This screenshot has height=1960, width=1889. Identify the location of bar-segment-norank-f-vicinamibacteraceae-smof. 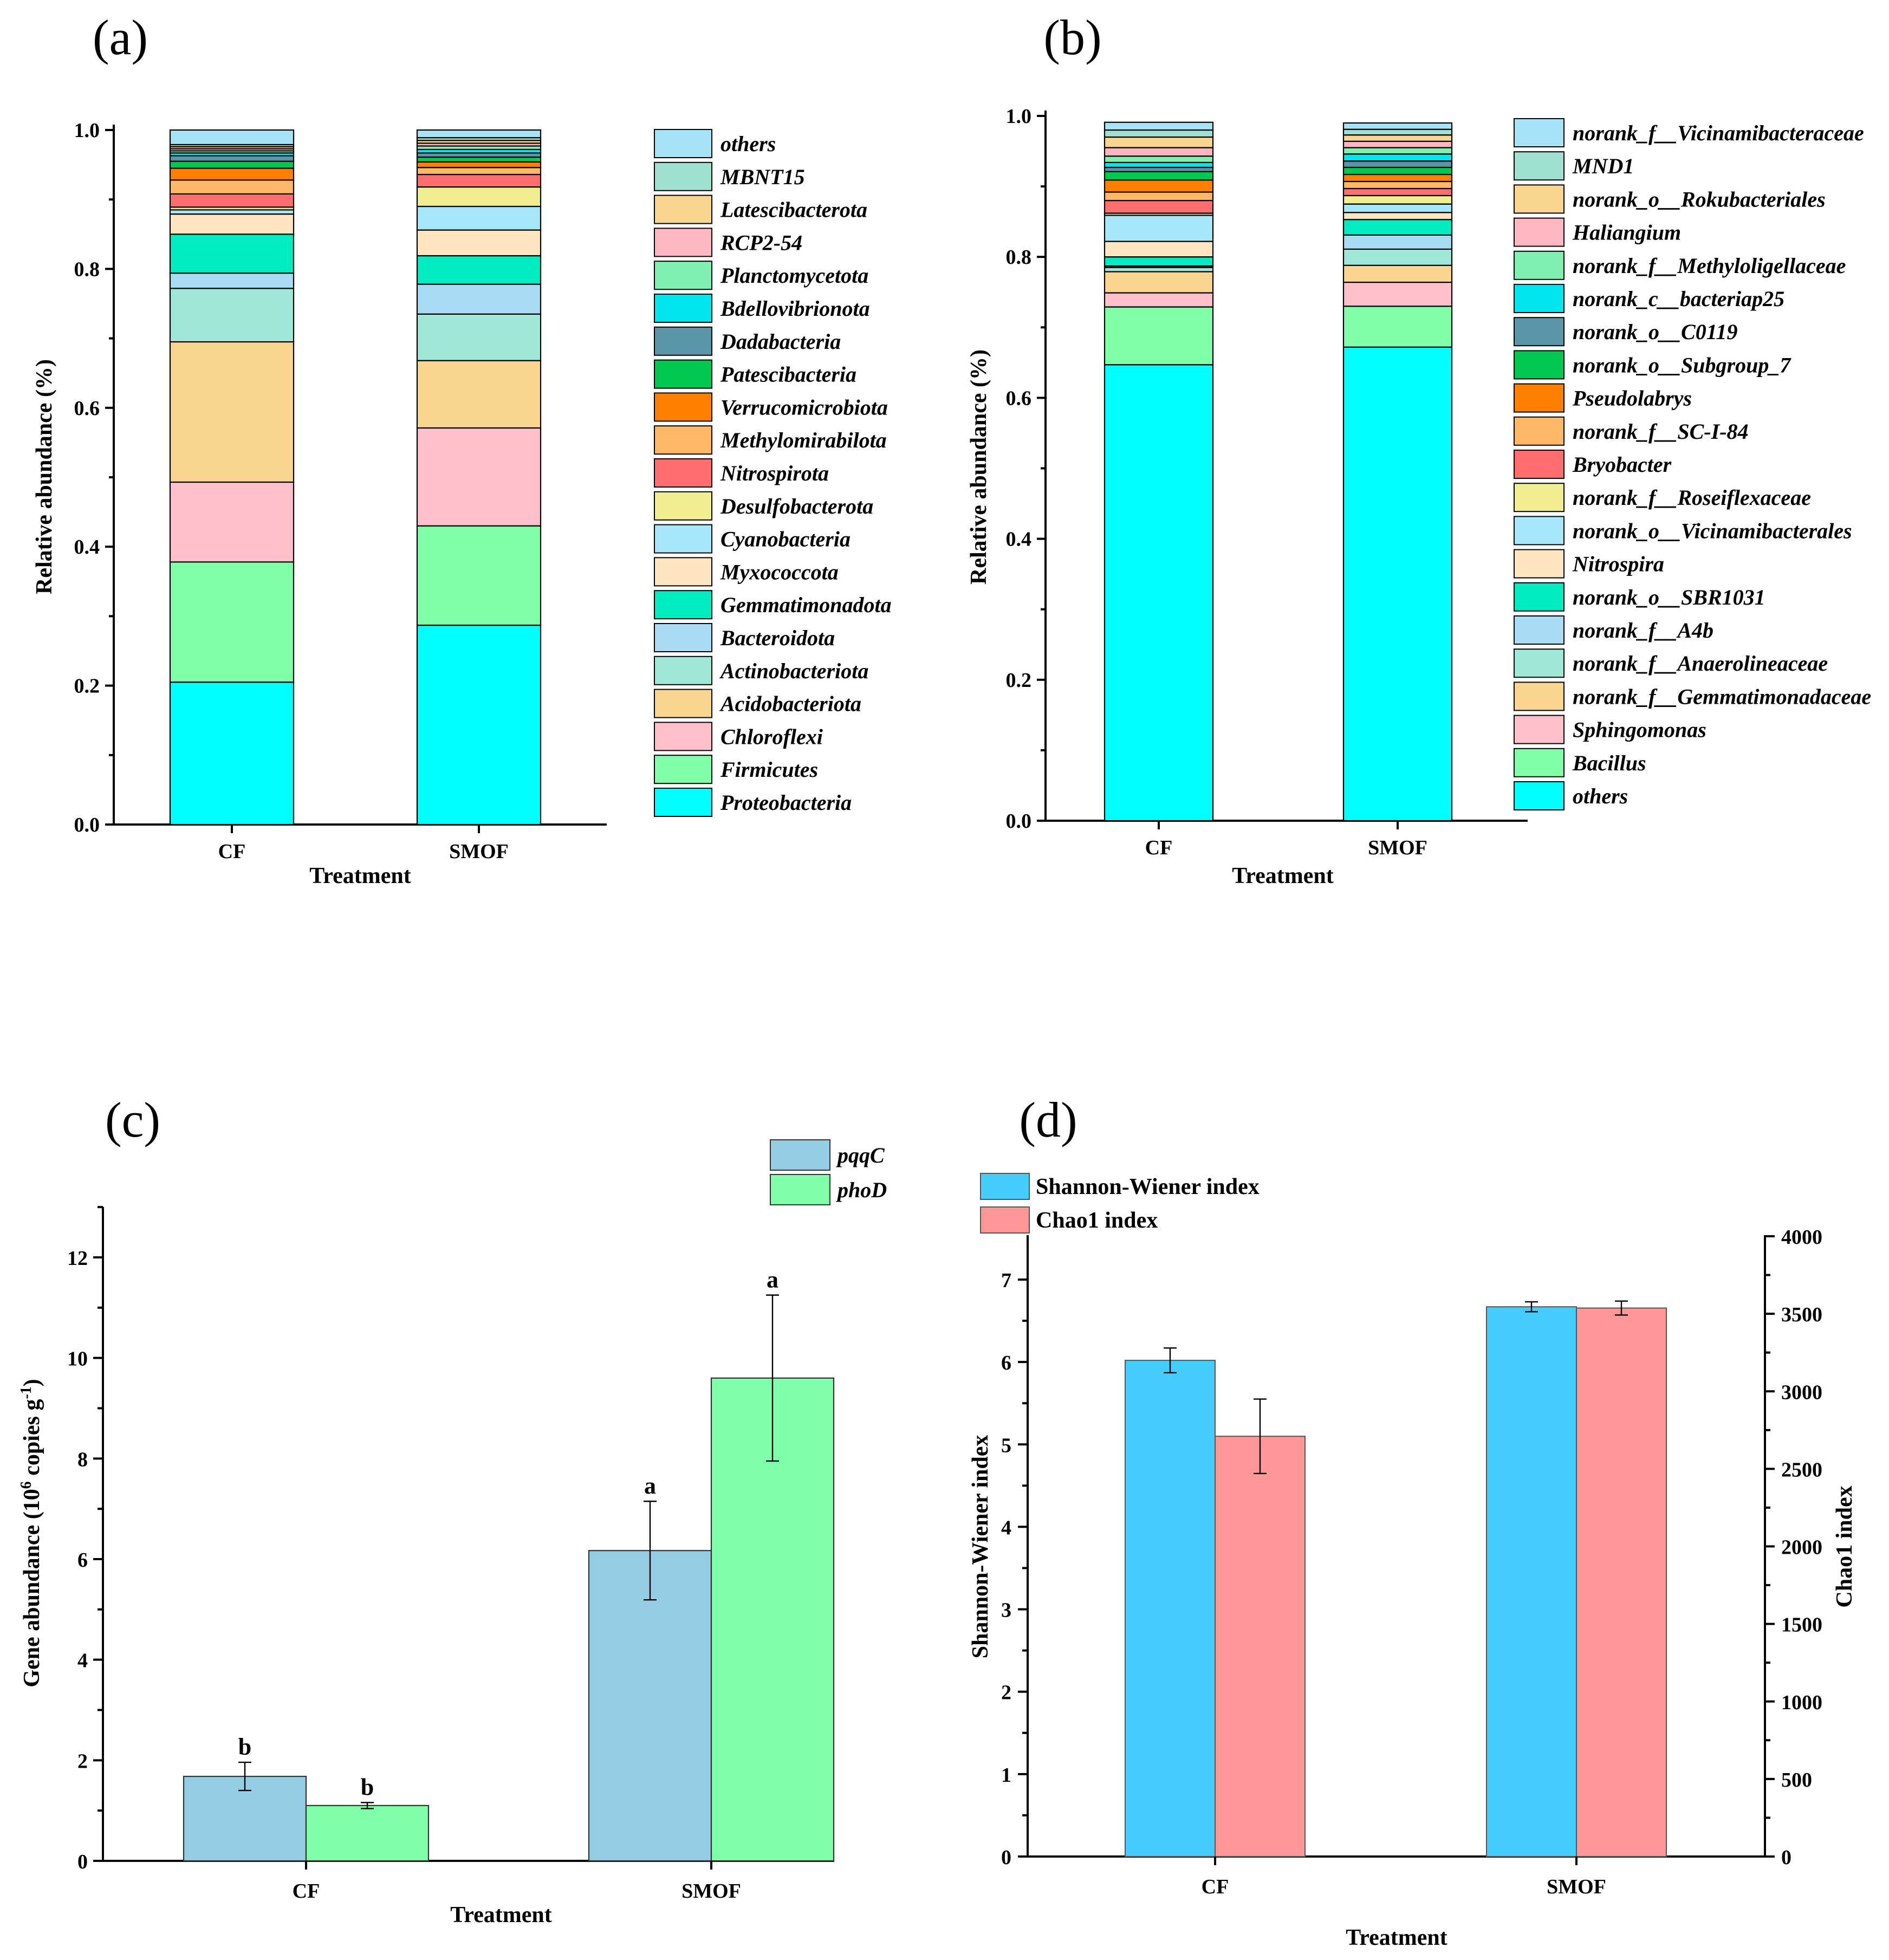
(1397, 126).